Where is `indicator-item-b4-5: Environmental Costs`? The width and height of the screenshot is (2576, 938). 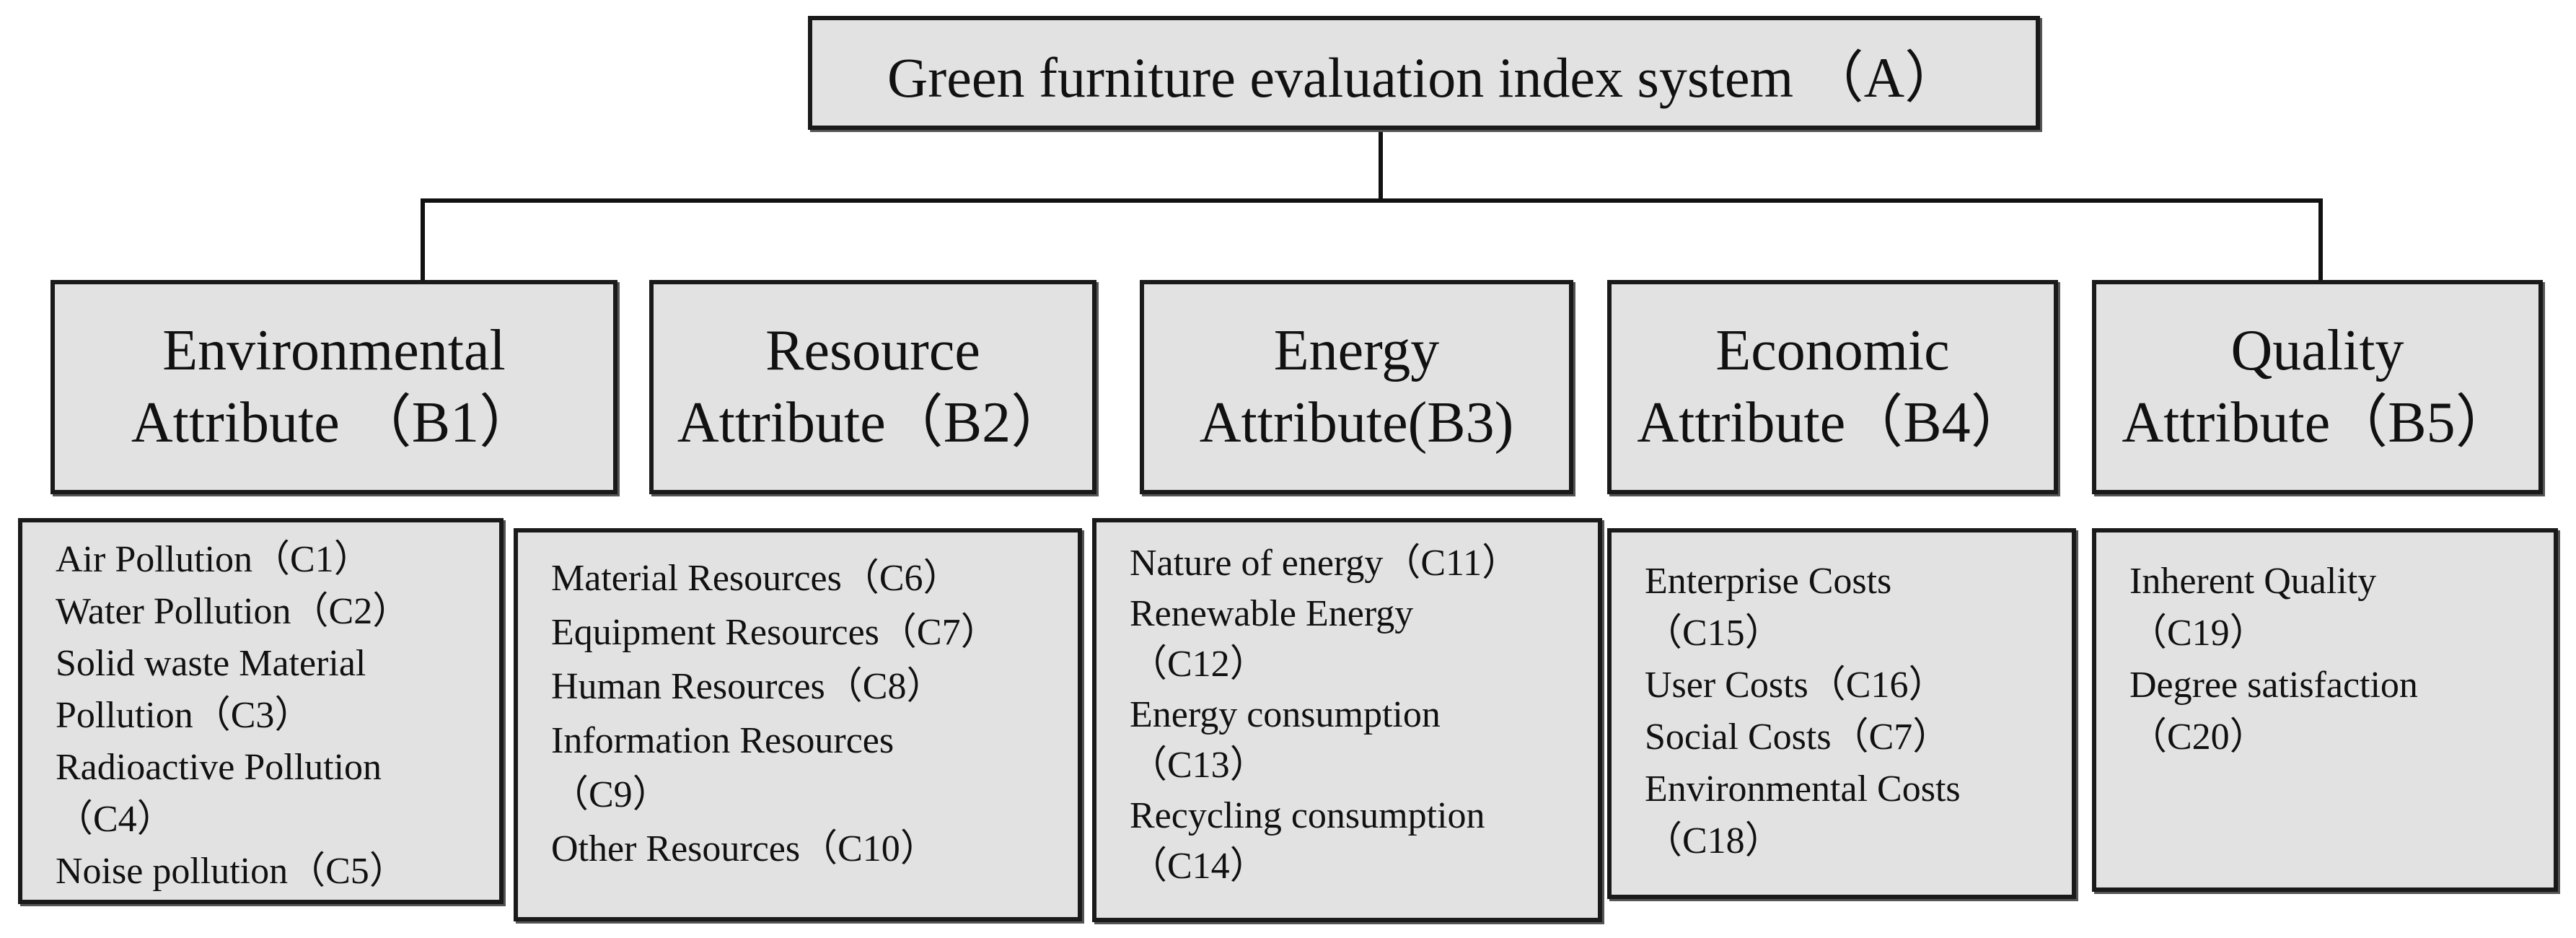 indicator-item-b4-5: Environmental Costs is located at coordinates (1803, 789).